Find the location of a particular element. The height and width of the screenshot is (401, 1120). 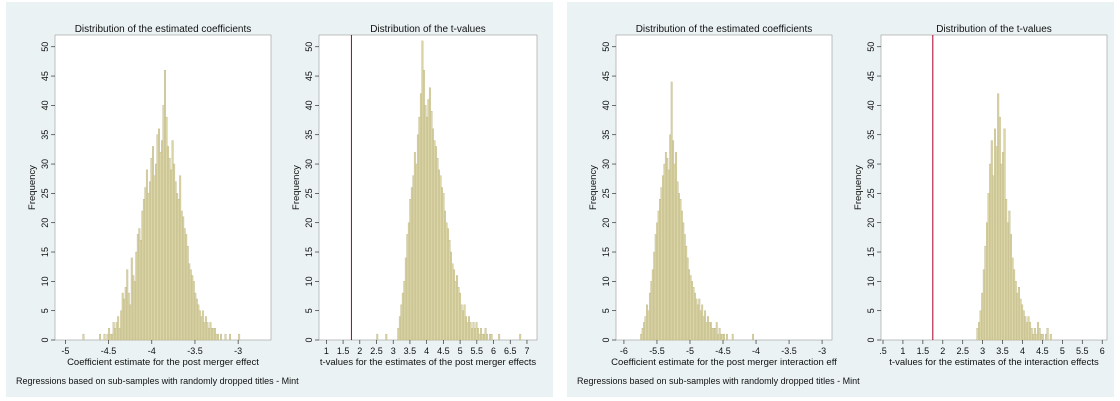

x-tick-label: 5 is located at coordinates (1062, 351).